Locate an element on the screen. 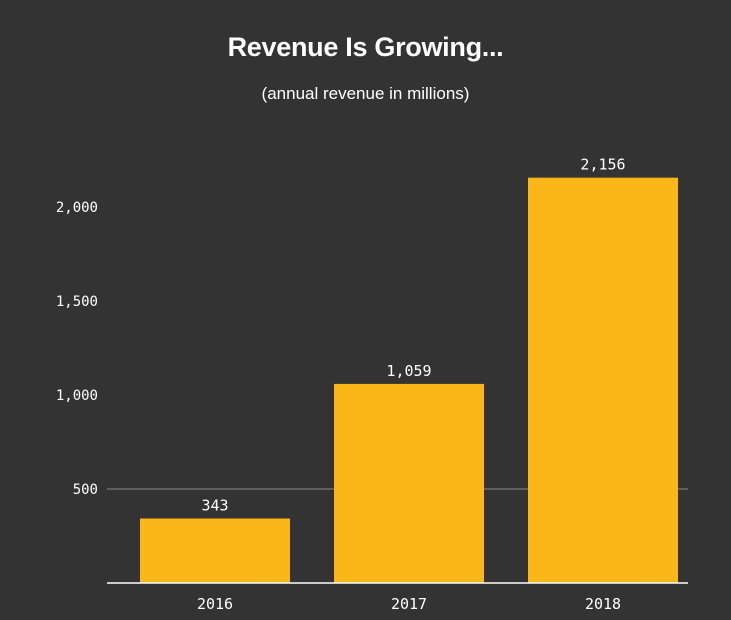 Image resolution: width=731 pixels, height=620 pixels. x-tick-label-2016: 2016 is located at coordinates (215, 604).